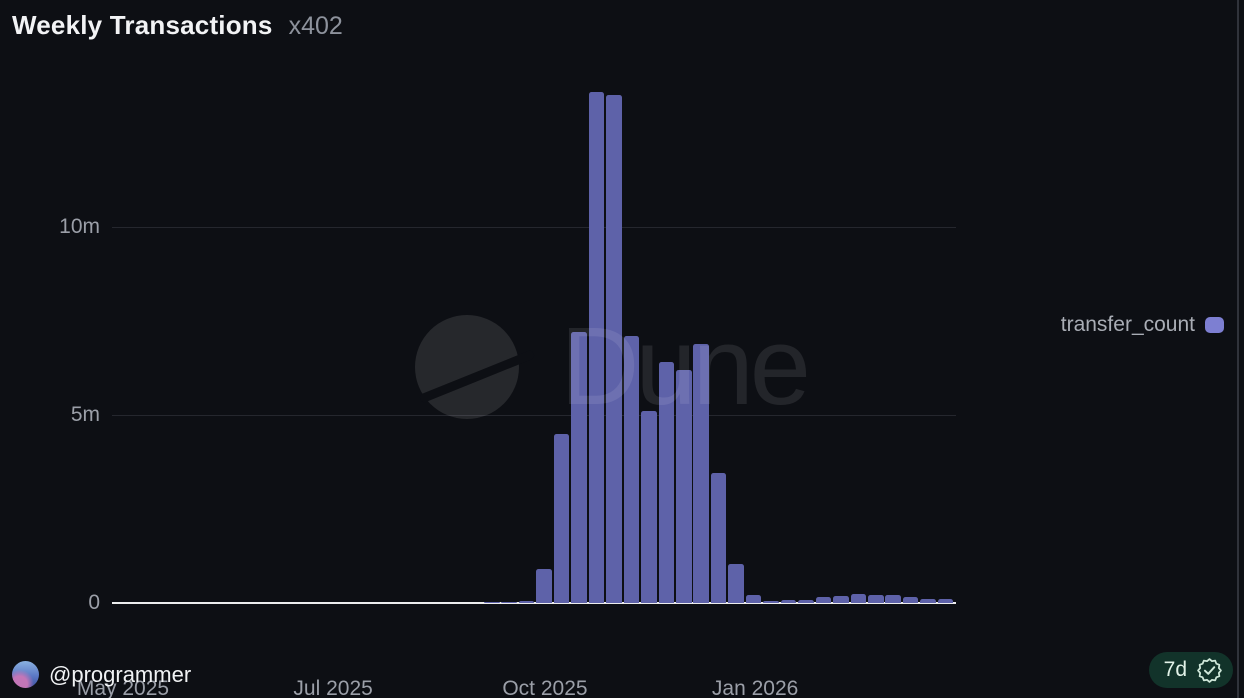 This screenshot has width=1244, height=698. Describe the element at coordinates (1214, 325) in the screenshot. I see `legend-swatch` at that location.